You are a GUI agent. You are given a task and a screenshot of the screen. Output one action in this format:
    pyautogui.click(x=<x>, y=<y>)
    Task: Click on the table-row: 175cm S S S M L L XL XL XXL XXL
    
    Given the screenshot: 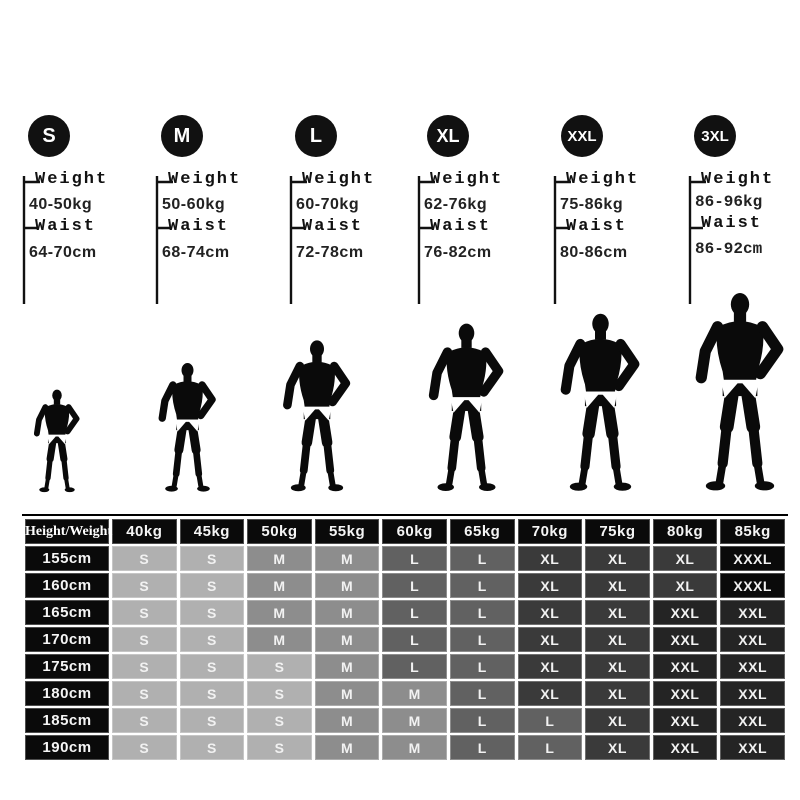 What is the action you would take?
    pyautogui.click(x=405, y=666)
    